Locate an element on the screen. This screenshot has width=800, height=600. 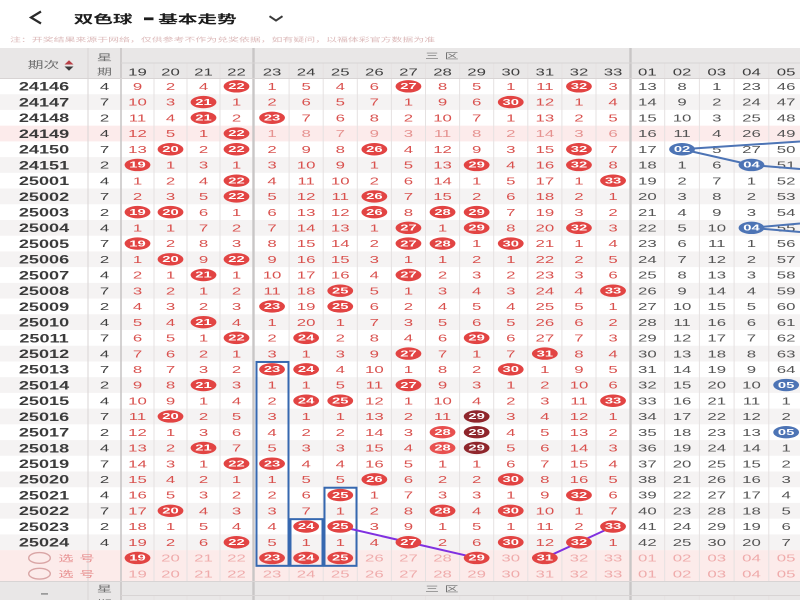
svg-text: 25014 is located at coordinates (44, 385).